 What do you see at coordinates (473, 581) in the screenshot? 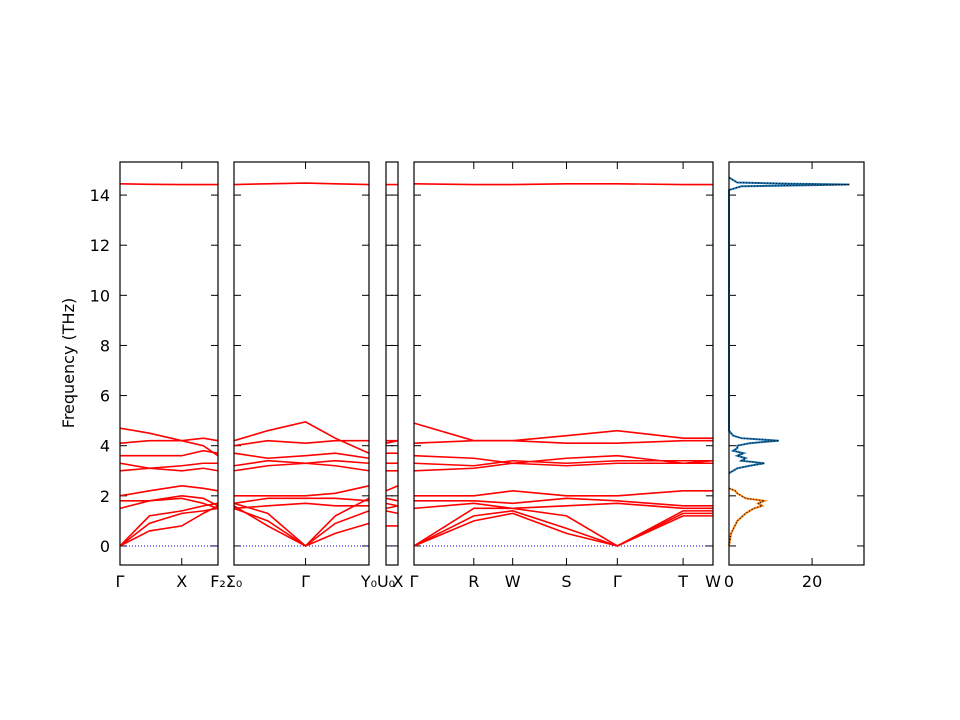
I see `x-tick-label: R` at bounding box center [473, 581].